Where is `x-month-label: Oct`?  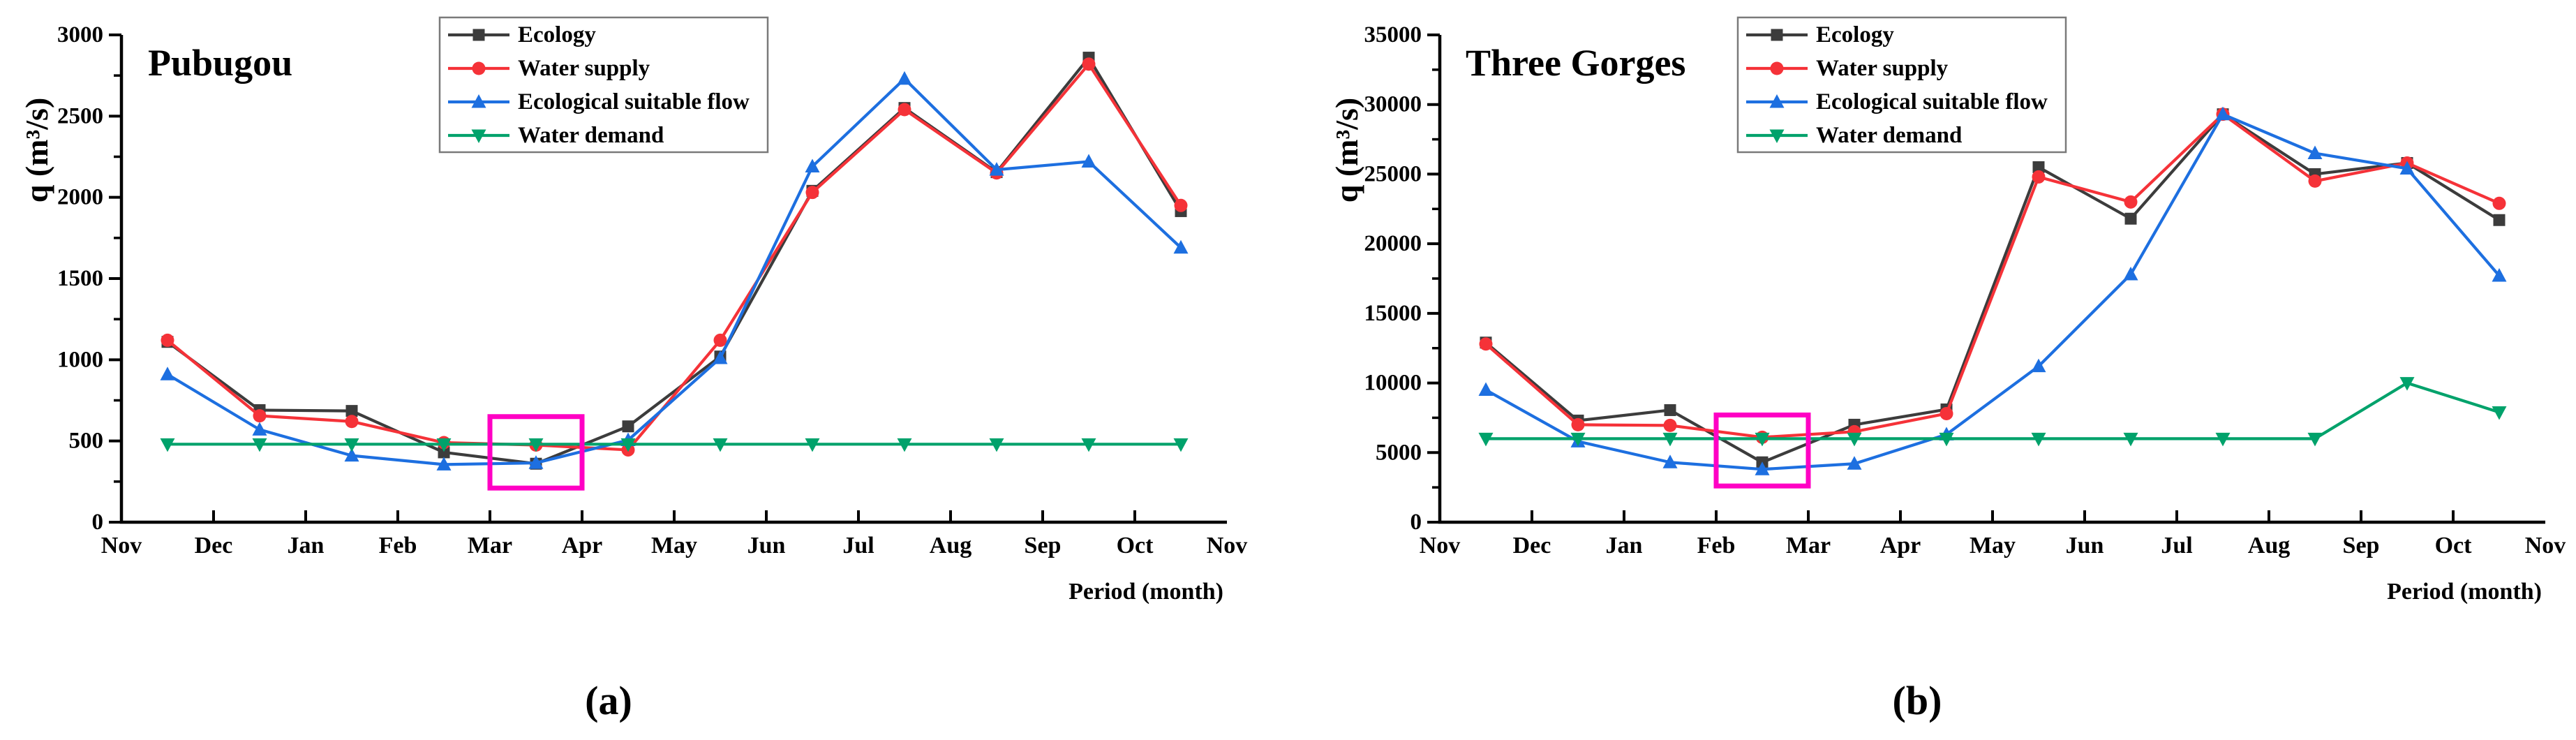
x-month-label: Oct is located at coordinates (1135, 545).